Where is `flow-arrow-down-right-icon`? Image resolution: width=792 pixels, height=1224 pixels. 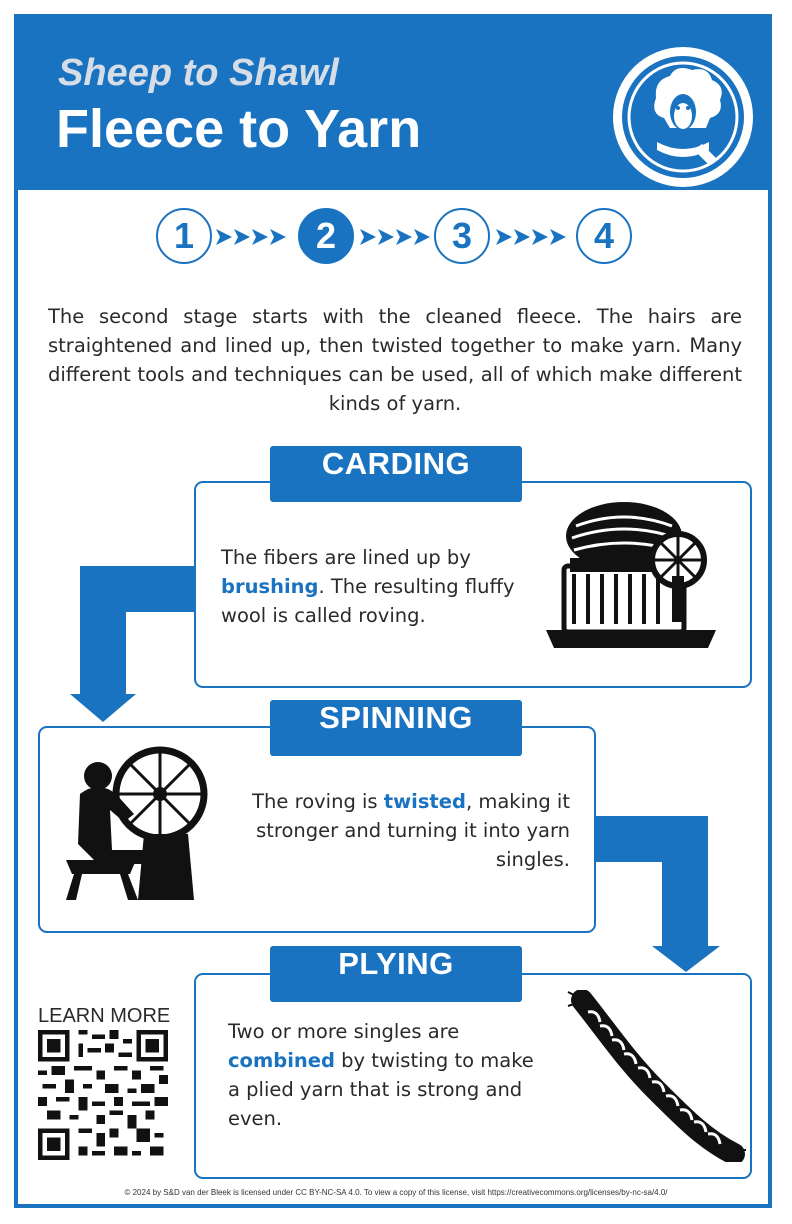
flow-arrow-down-right-icon is located at coordinates (658, 894).